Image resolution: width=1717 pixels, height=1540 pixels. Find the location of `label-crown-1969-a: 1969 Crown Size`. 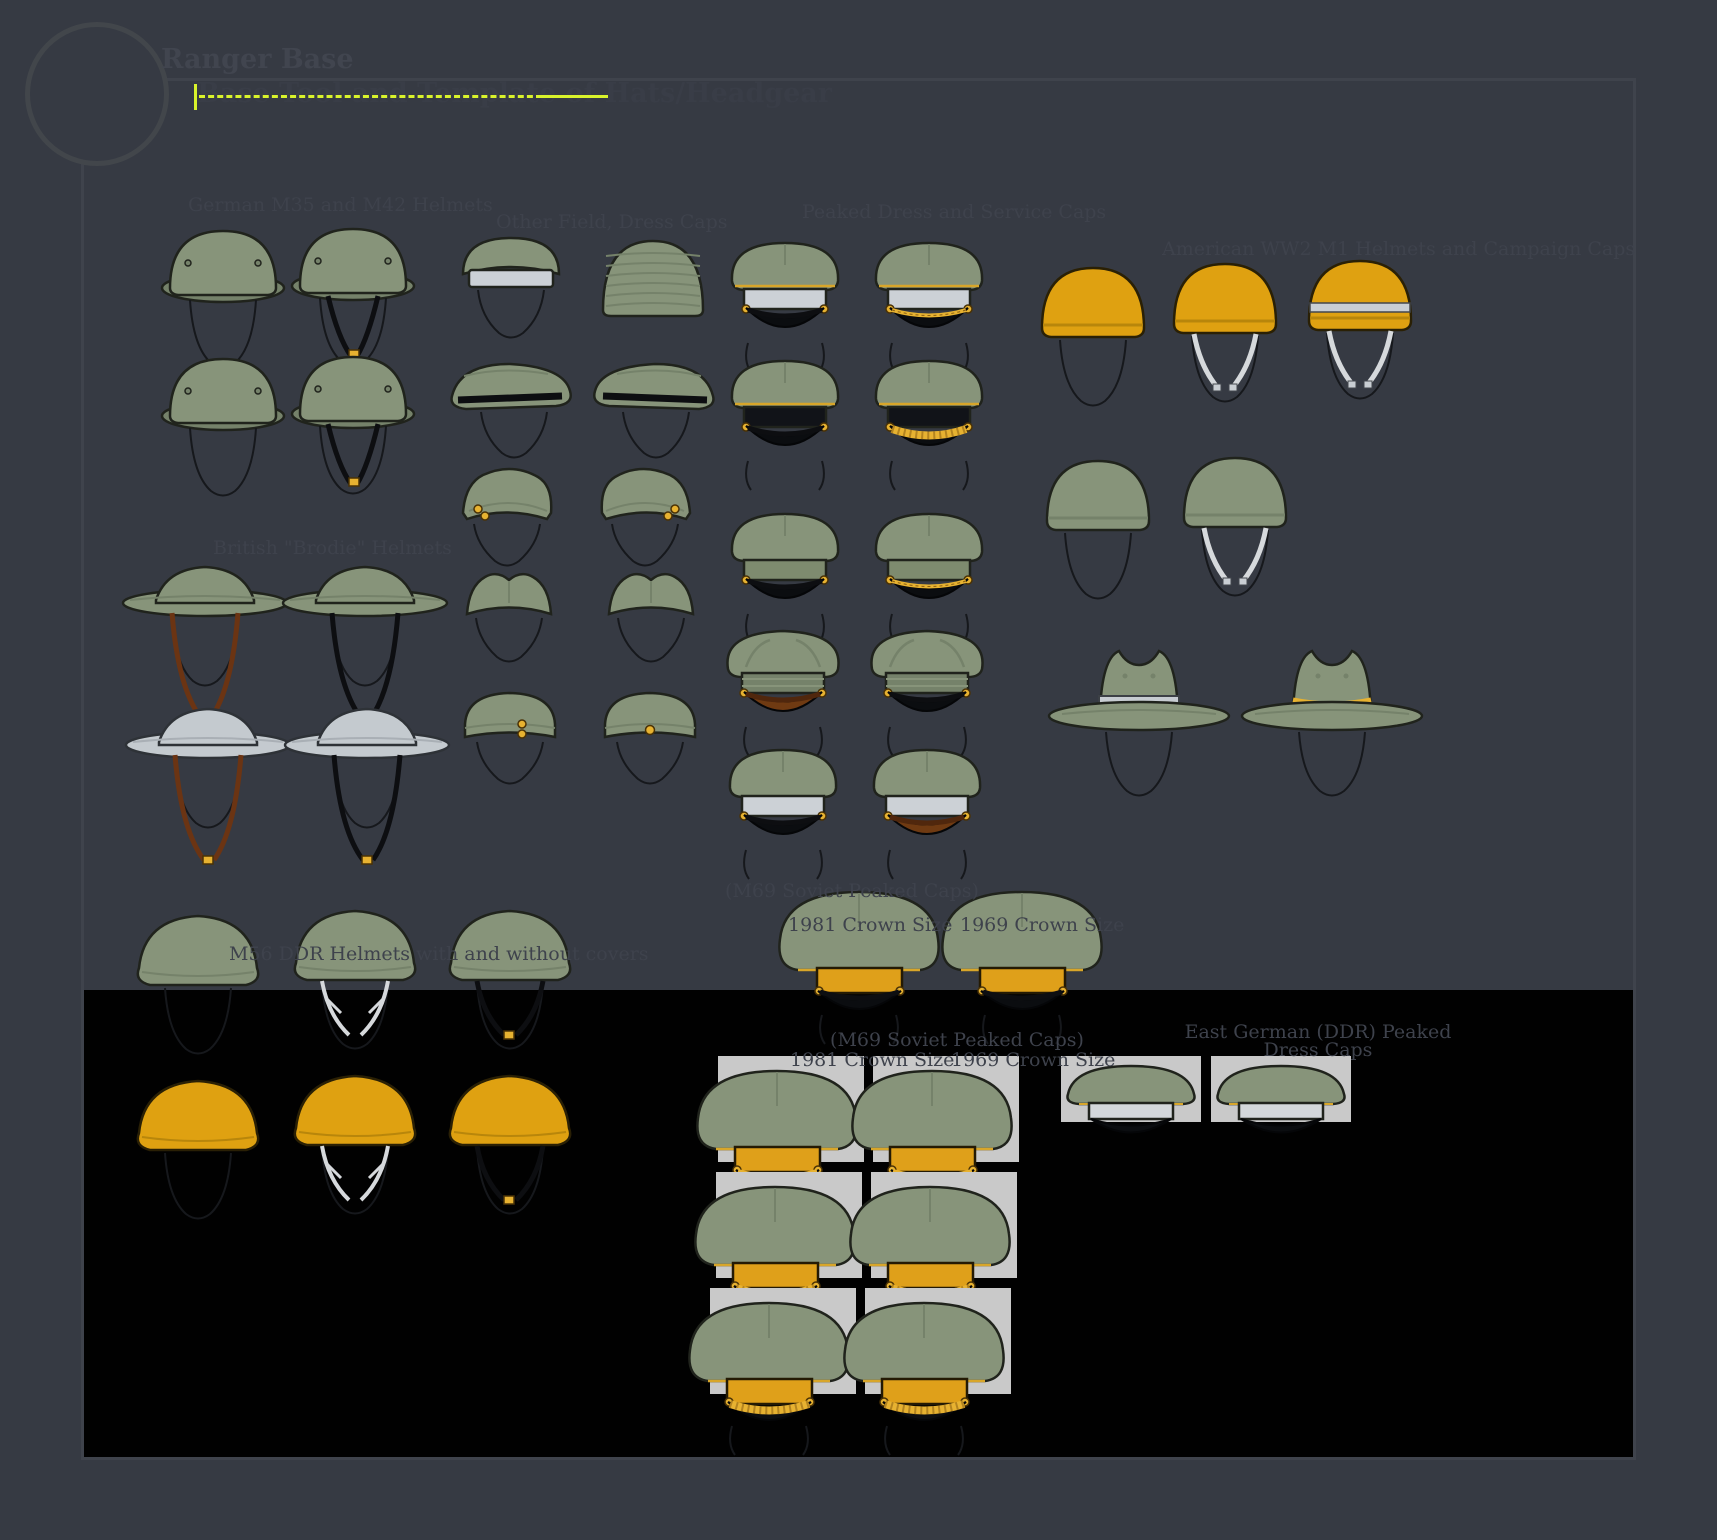

label-crown-1969-a: 1969 Crown Size is located at coordinates (1042, 925).